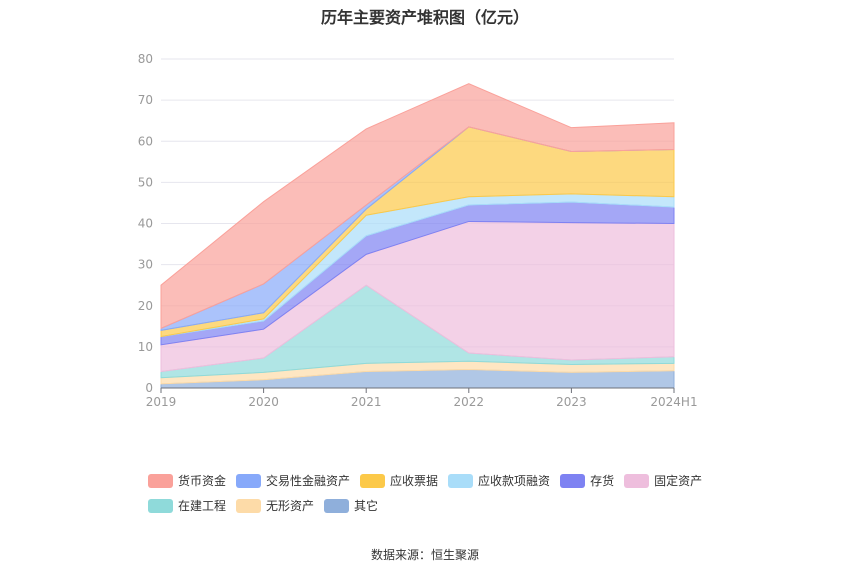  I want to click on legend: 货币资金 交易性金融资产 应收票据 应收款项融资 存货 固定资产在建工程 无形资产 其它, so click(438, 493).